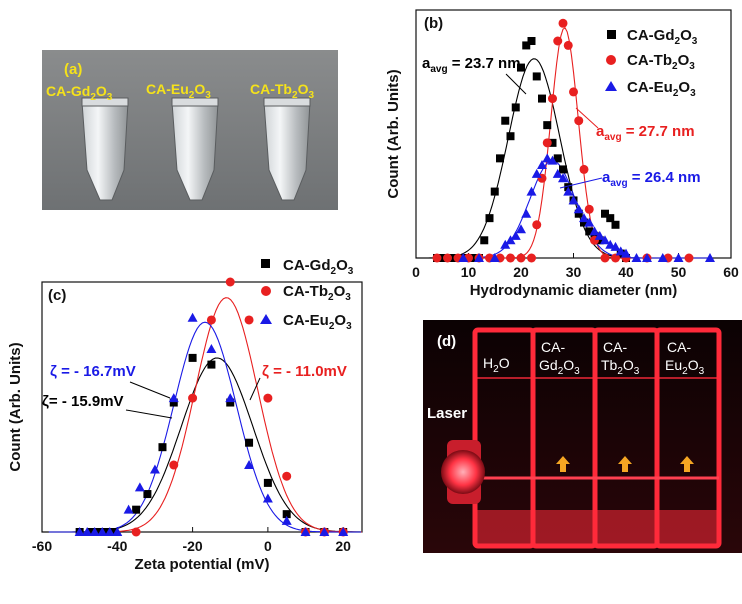  Describe the element at coordinates (268, 546) in the screenshot. I see `c-xtick-label: 0` at that location.